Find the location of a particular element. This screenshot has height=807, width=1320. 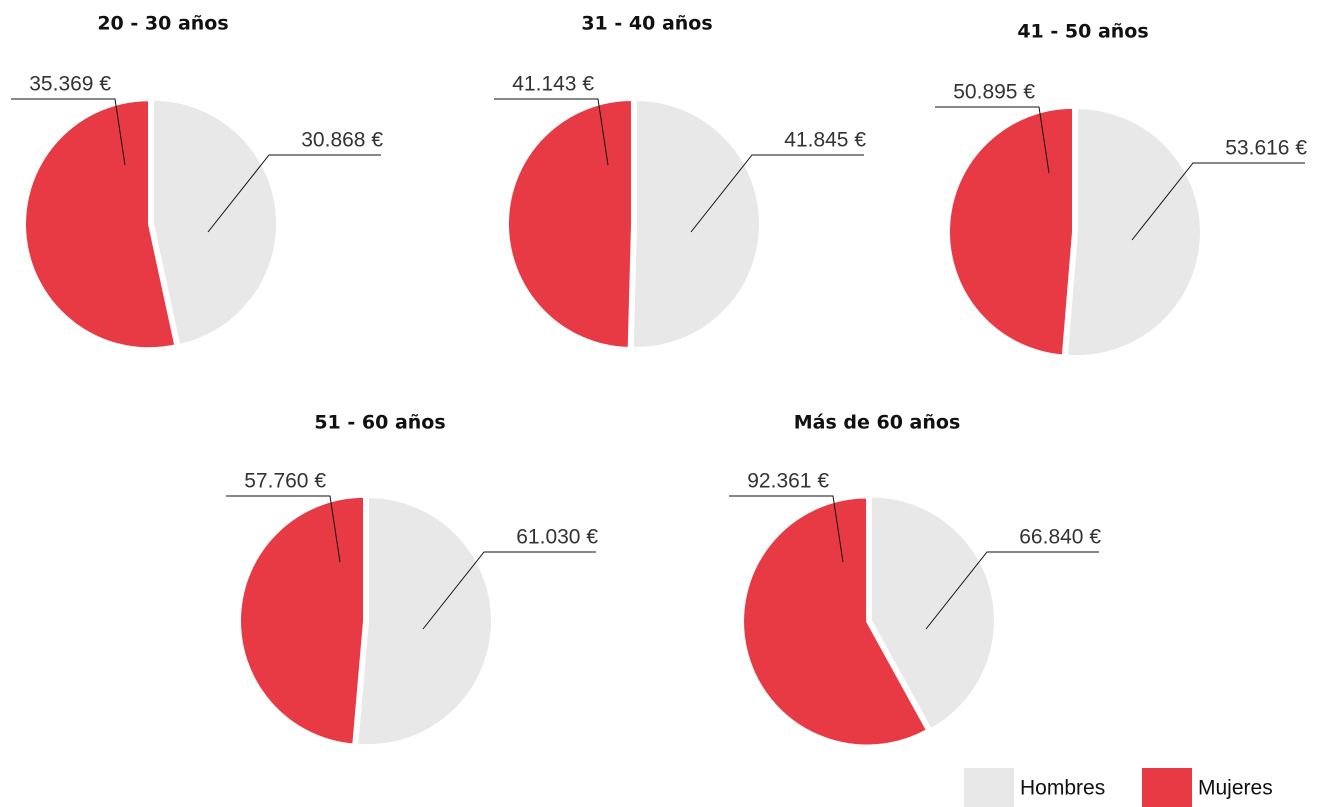

value-label: 57.760 € is located at coordinates (285, 481).